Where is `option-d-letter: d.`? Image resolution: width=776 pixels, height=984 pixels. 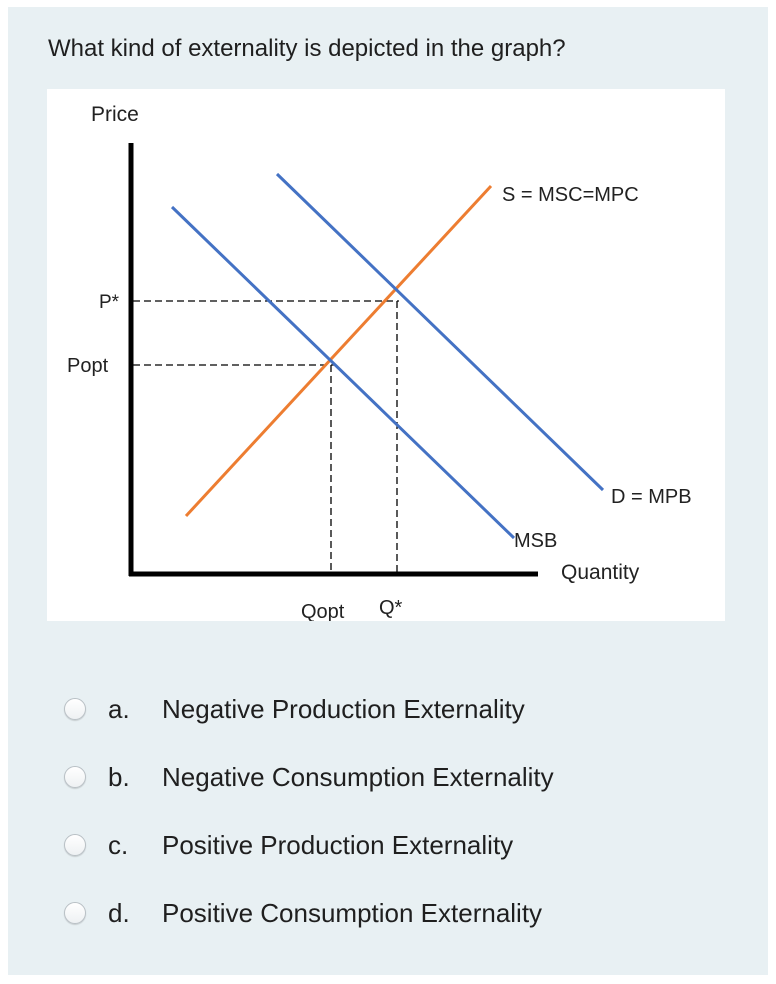
option-d-letter: d. is located at coordinates (119, 912).